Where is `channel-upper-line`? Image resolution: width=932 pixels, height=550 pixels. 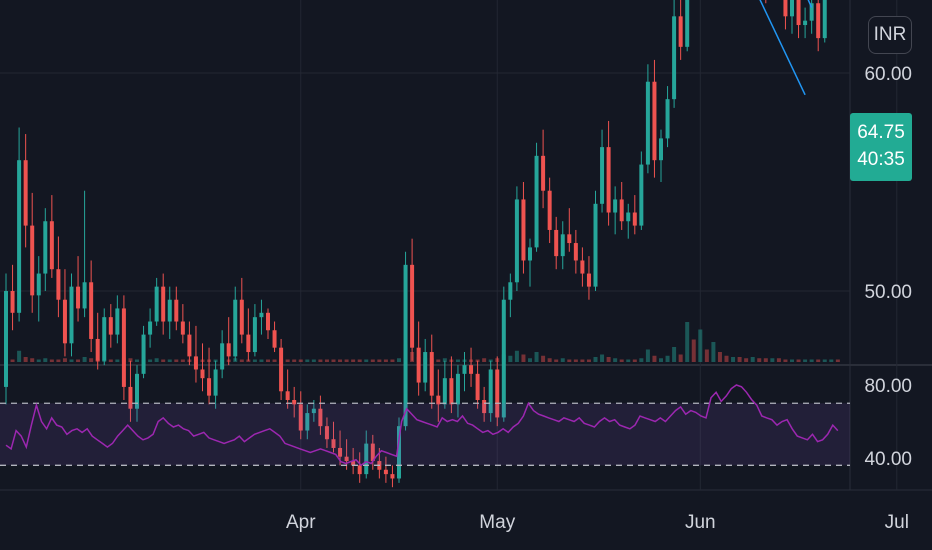
channel-upper-line is located at coordinates (810, 4).